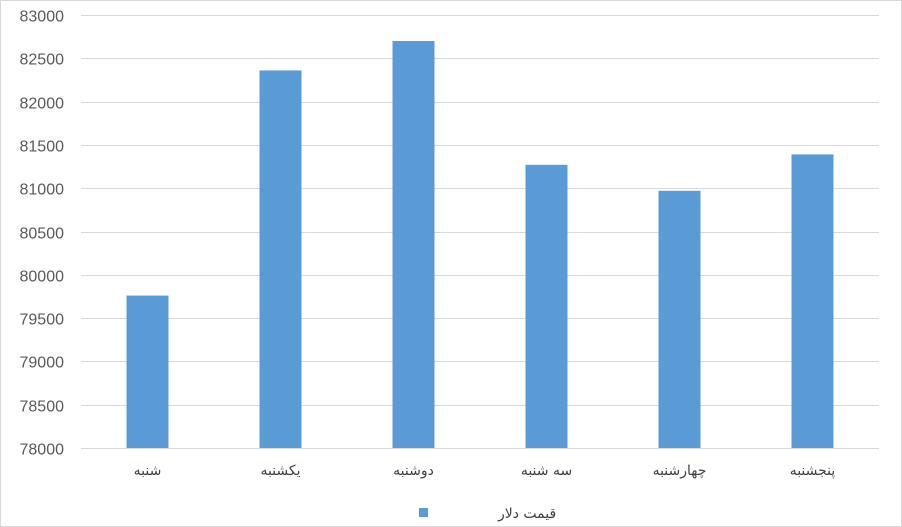  I want to click on x-category-label: سه شنبه, so click(546, 471).